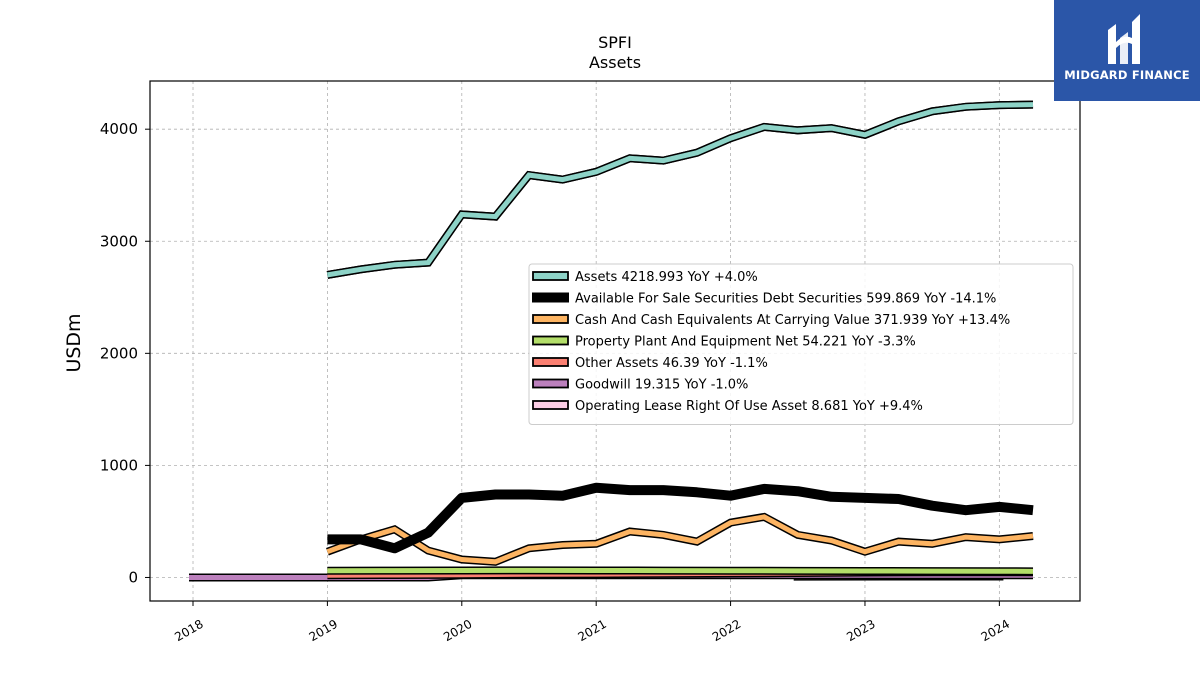 This screenshot has height=675, width=1200. Describe the element at coordinates (615, 42) in the screenshot. I see `chart-title: SPFI` at that location.